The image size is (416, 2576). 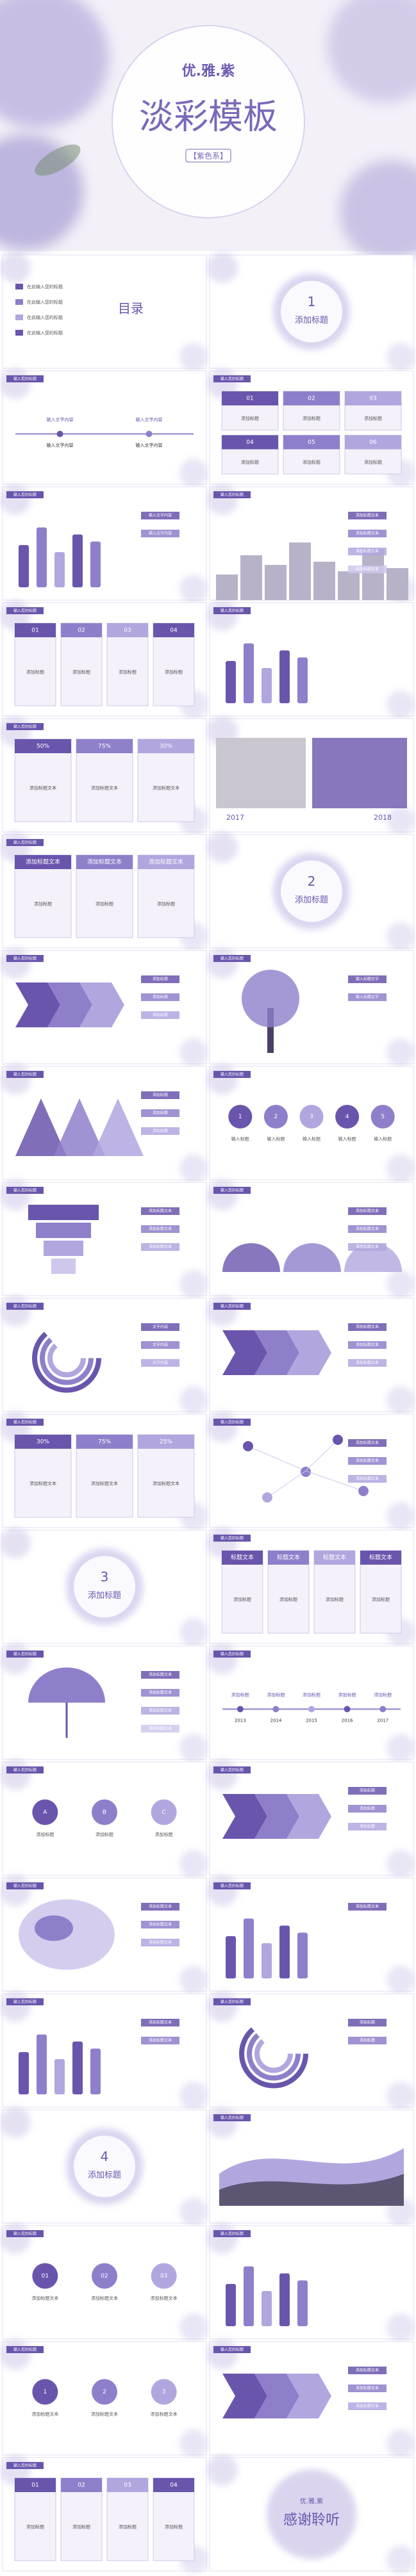 What do you see at coordinates (45, 317) in the screenshot?
I see `toc-item: 在此输入您的标题` at bounding box center [45, 317].